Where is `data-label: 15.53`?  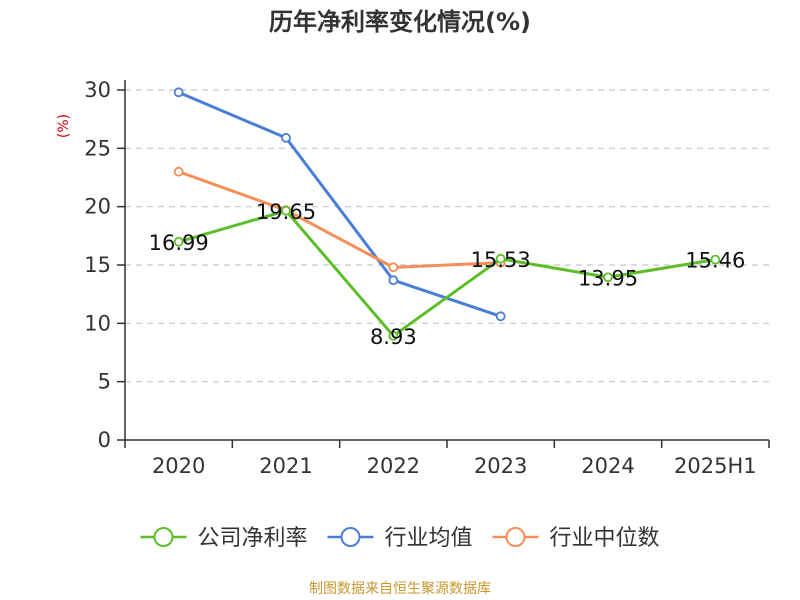
data-label: 15.53 is located at coordinates (501, 260).